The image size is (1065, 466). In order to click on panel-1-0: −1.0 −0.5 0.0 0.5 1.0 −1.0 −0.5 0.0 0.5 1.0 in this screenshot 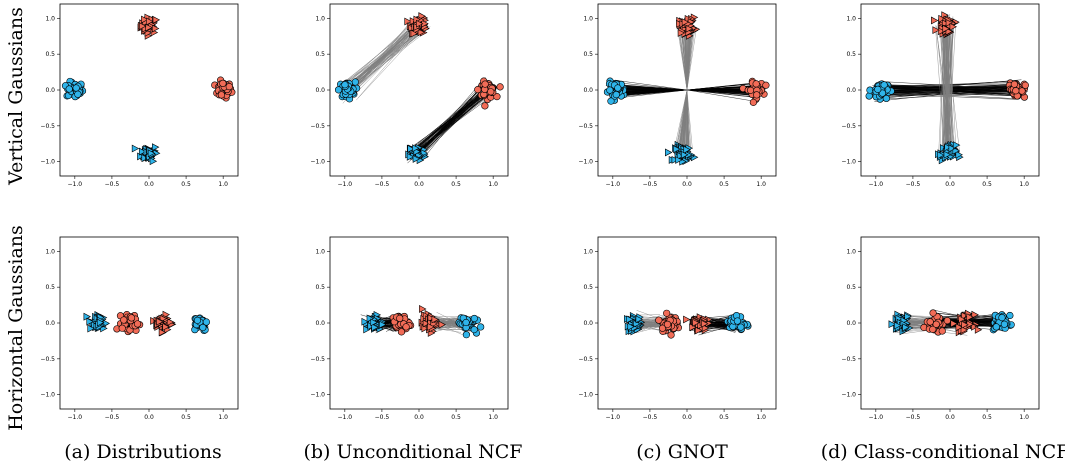, I will do `click(139, 328)`.